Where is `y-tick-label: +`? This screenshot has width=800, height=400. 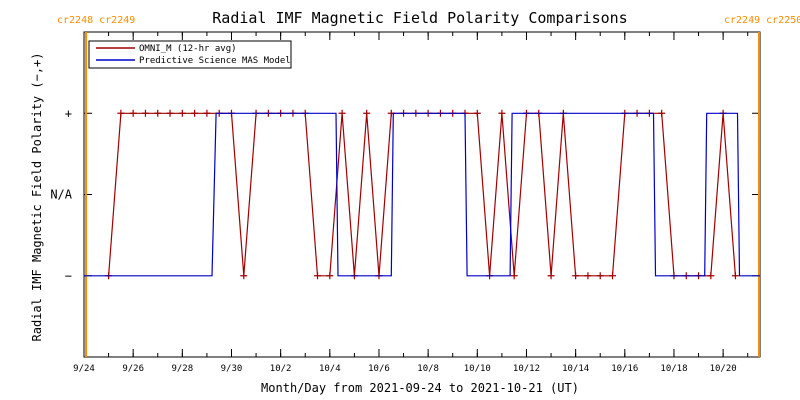 y-tick-label: + is located at coordinates (68, 113).